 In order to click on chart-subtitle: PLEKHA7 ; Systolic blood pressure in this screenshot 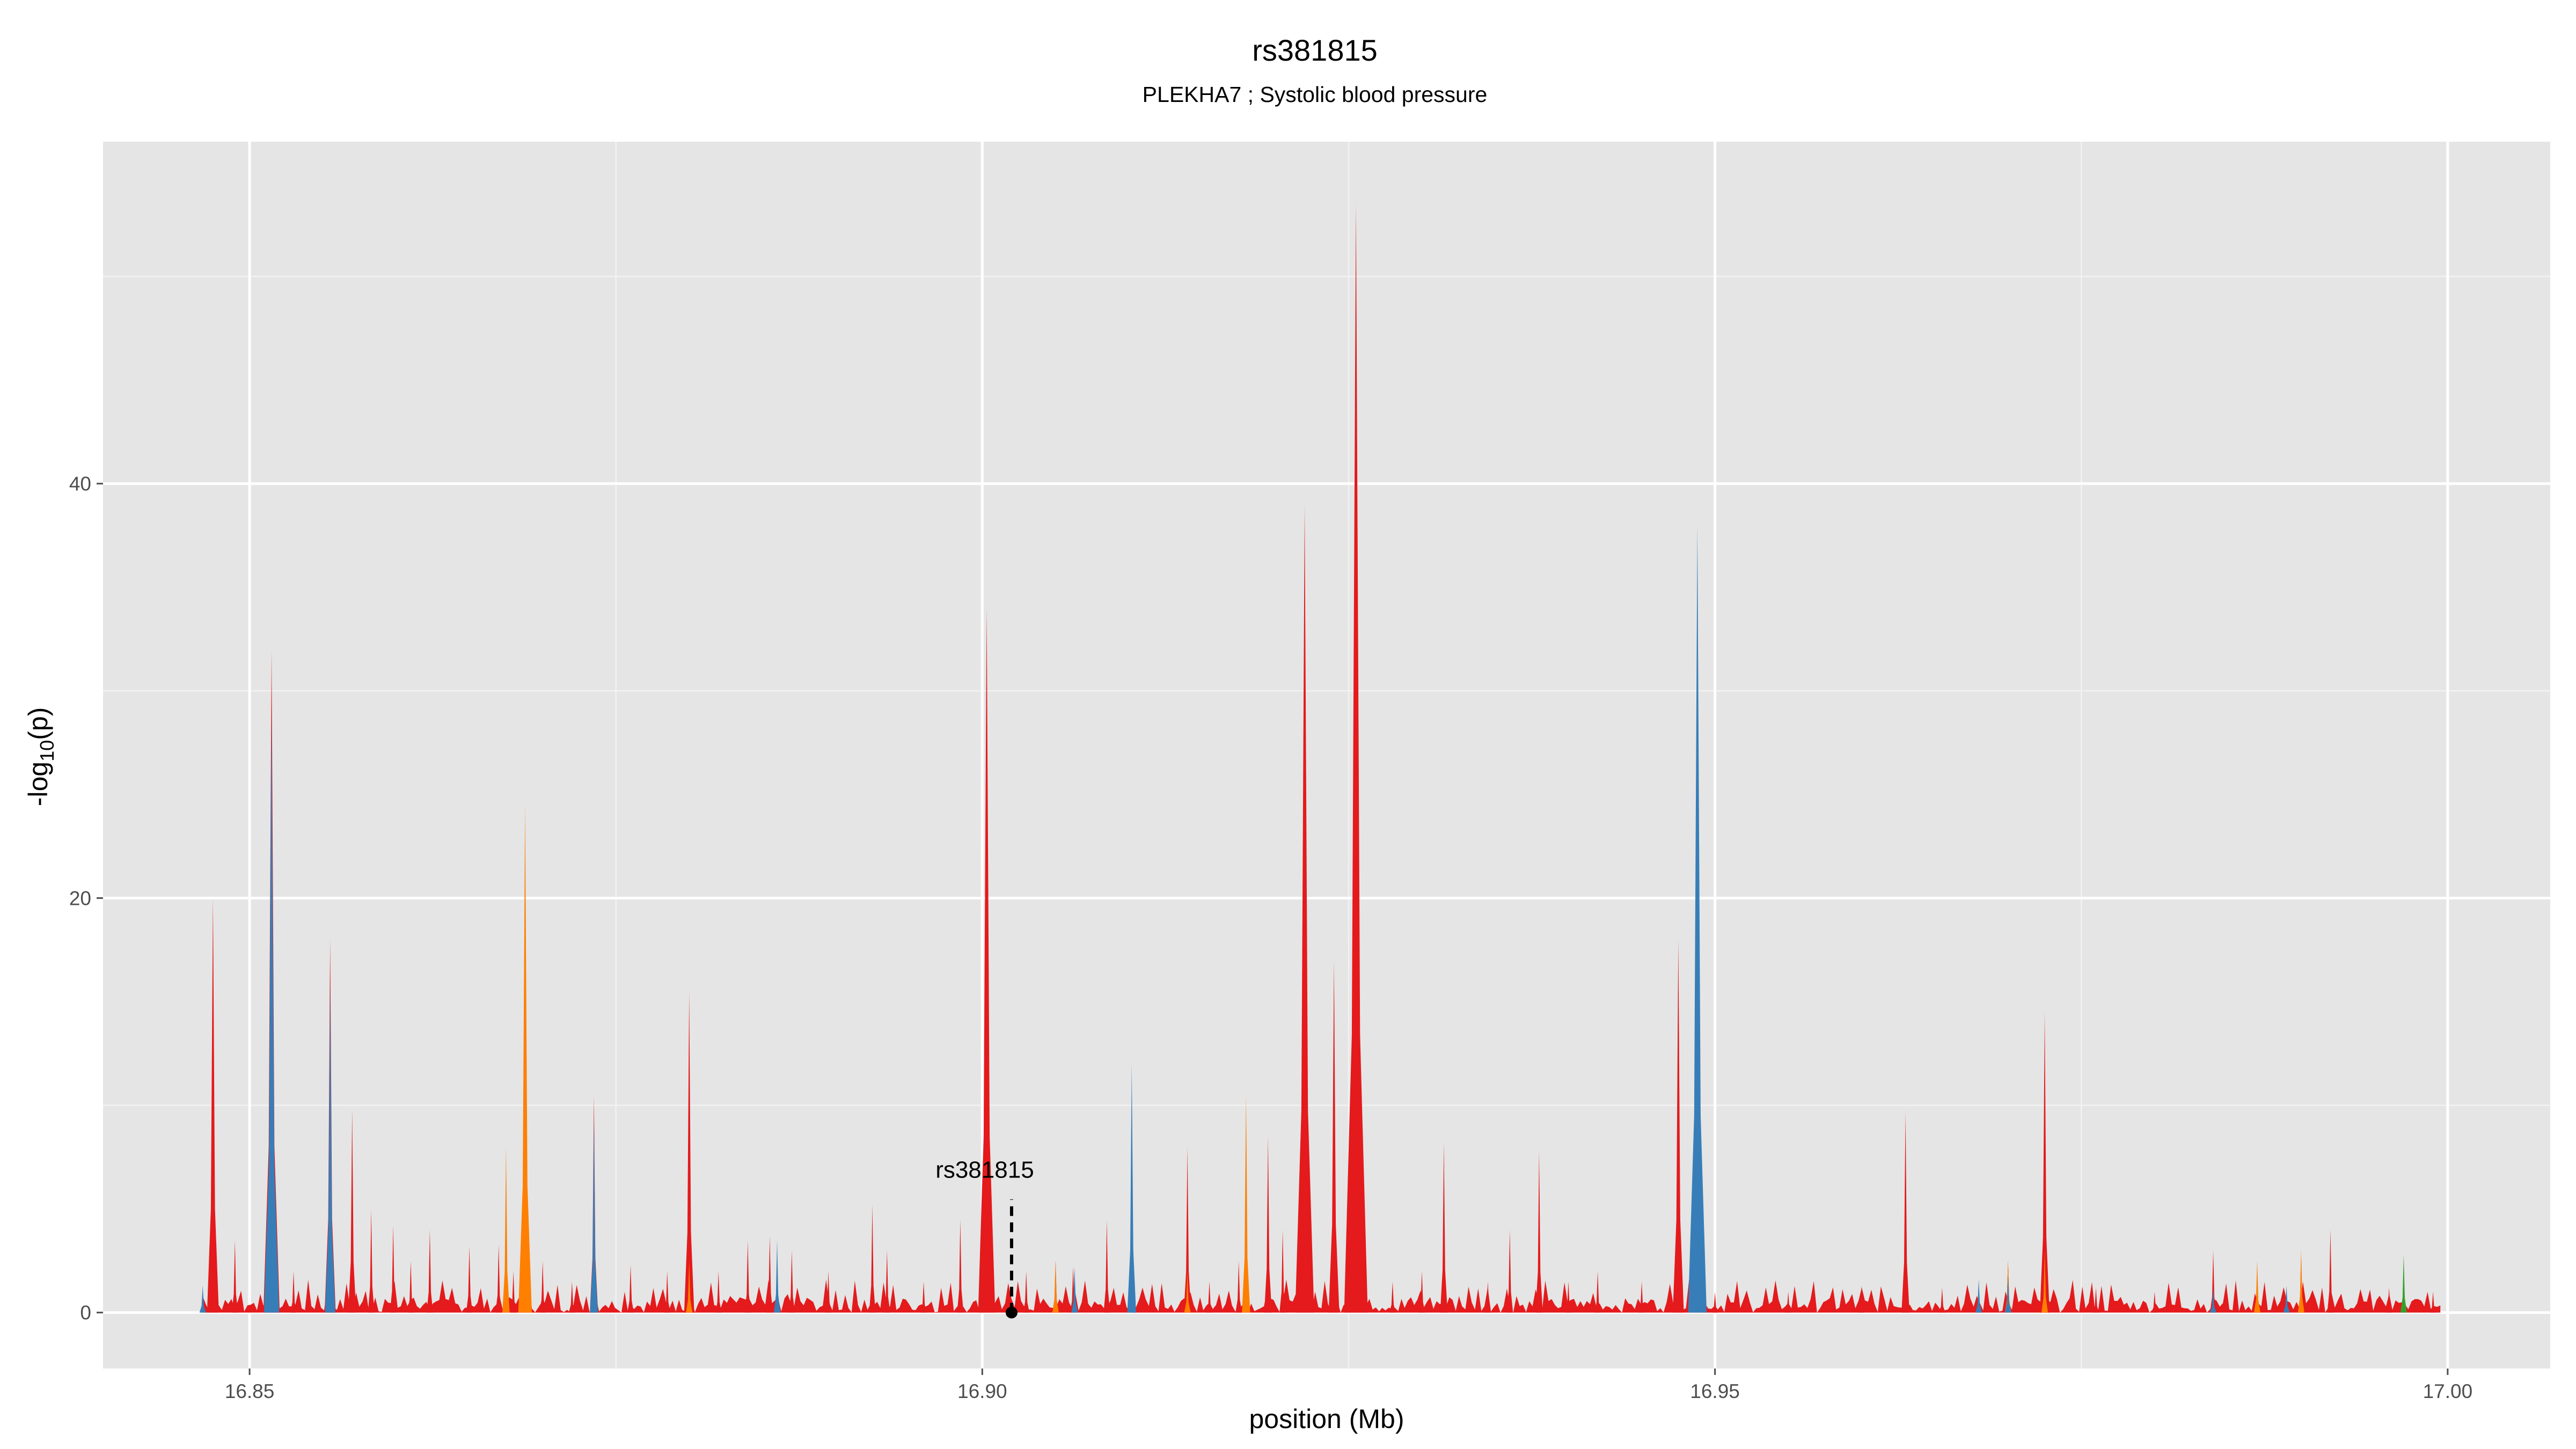, I will do `click(1315, 94)`.